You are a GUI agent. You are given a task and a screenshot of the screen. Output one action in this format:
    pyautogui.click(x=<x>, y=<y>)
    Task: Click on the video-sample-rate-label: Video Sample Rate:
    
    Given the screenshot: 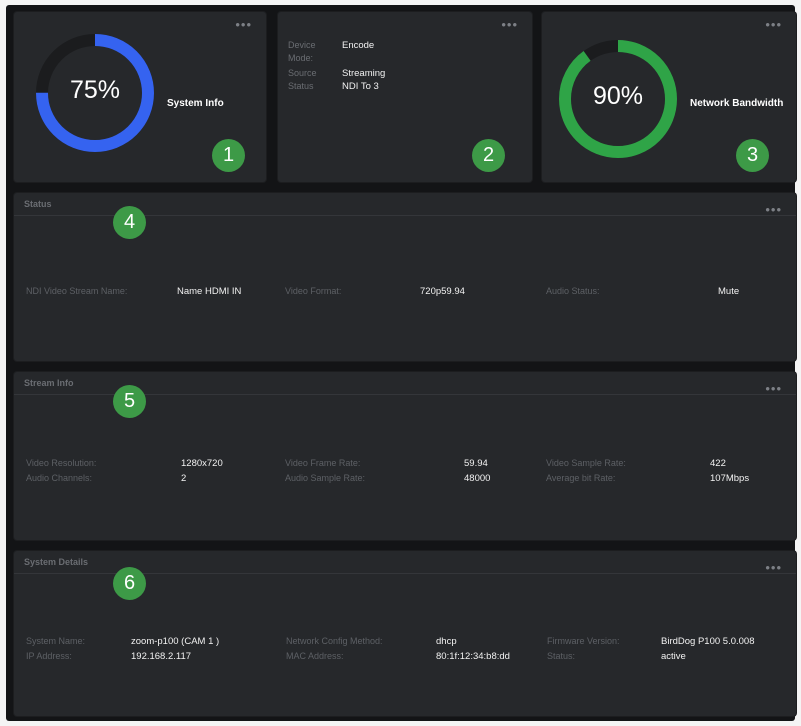 What is the action you would take?
    pyautogui.click(x=586, y=463)
    